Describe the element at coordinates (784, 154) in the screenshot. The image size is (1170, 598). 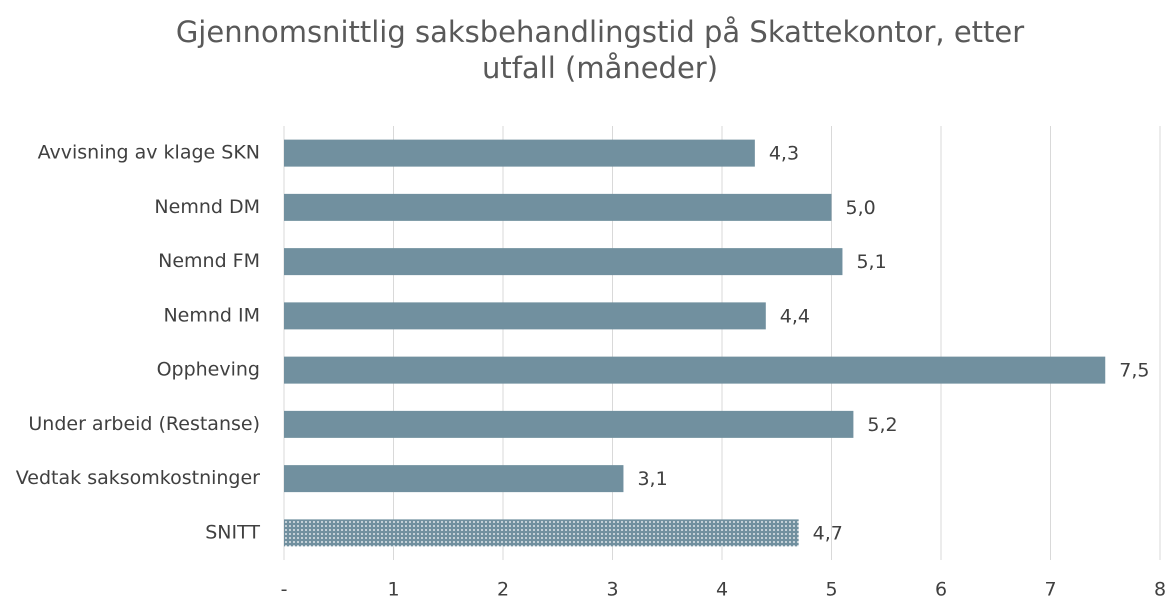
I see `data-label: 4,3` at that location.